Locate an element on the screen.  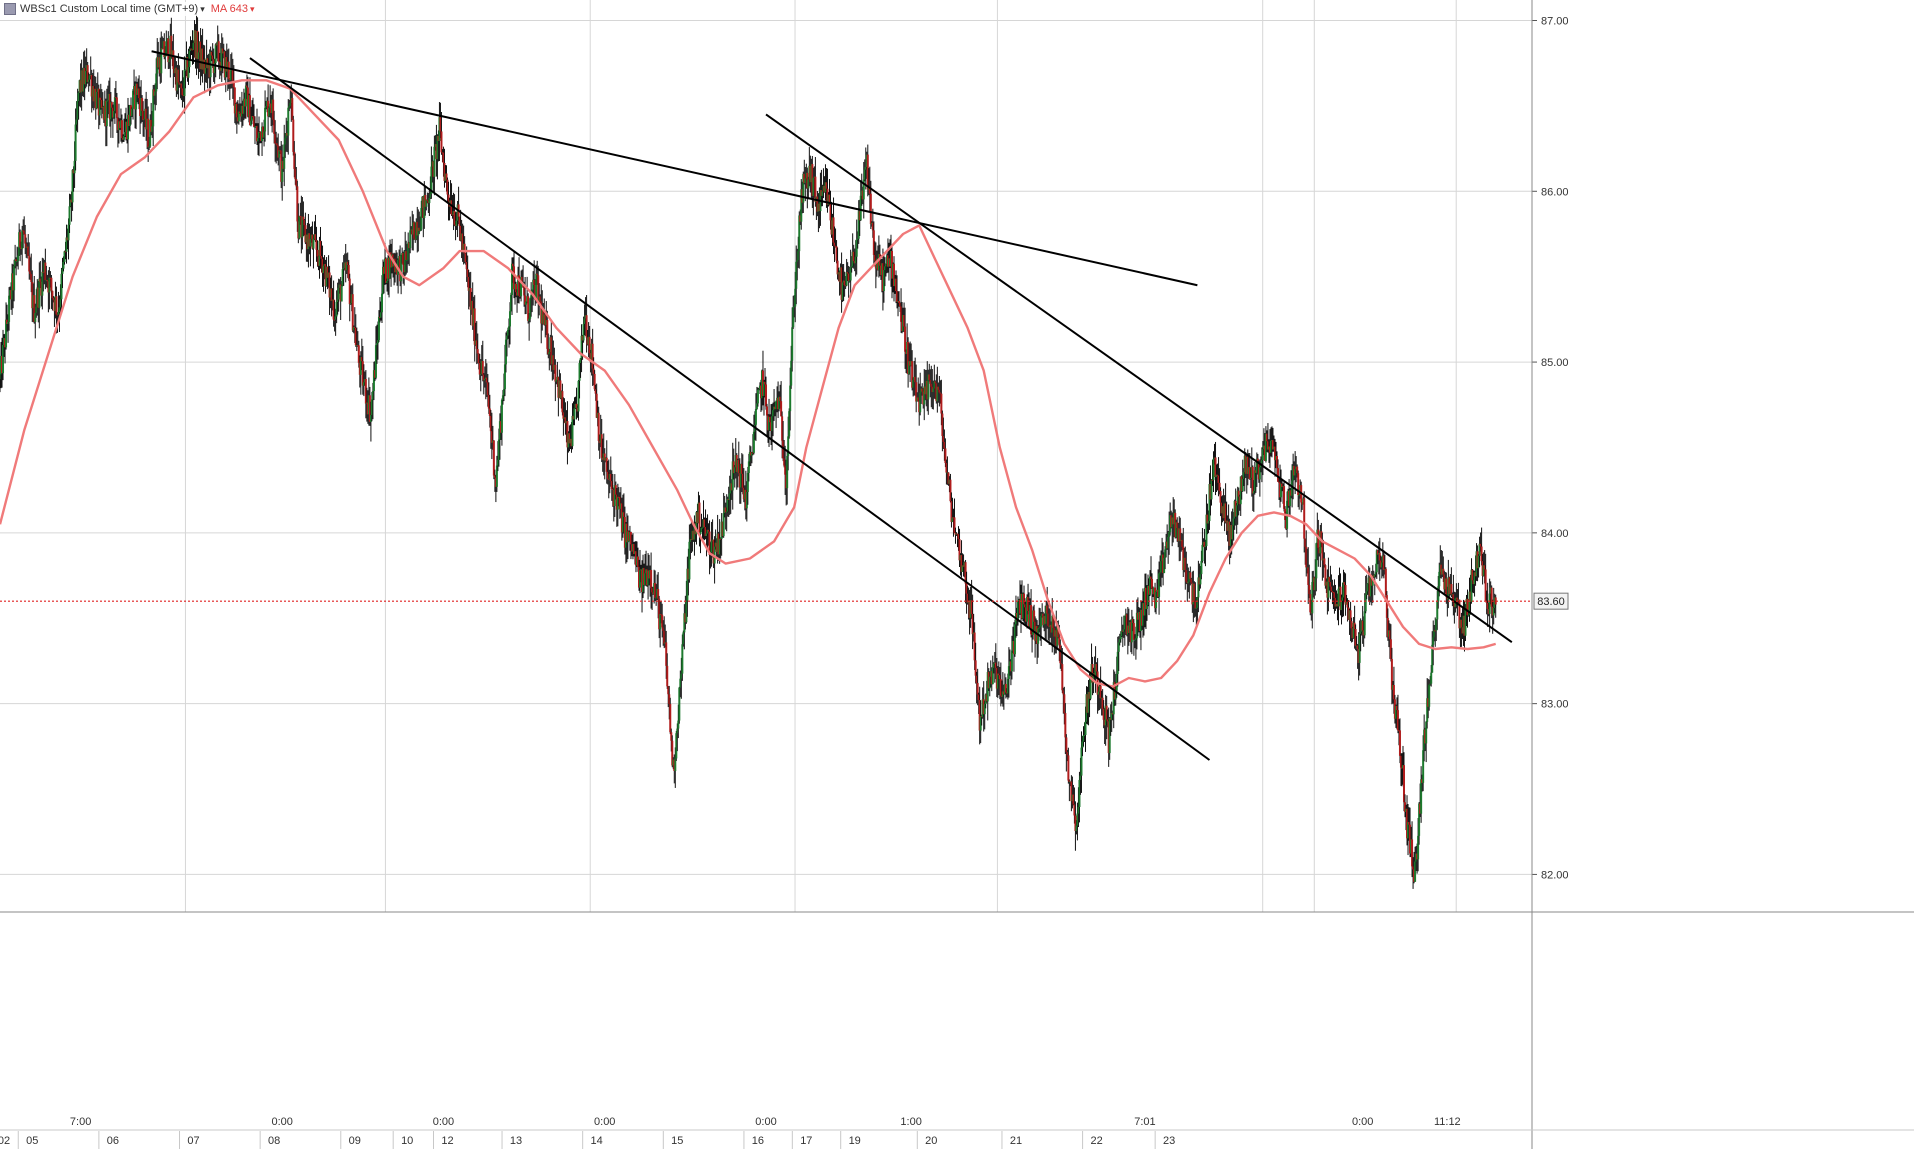
ma-chevron-down-icon: ▾ is located at coordinates (252, 8).